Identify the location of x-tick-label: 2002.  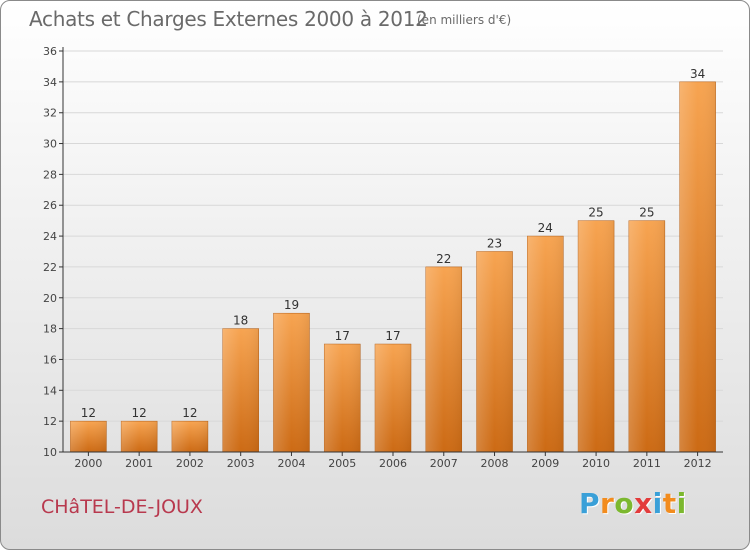
(190, 463).